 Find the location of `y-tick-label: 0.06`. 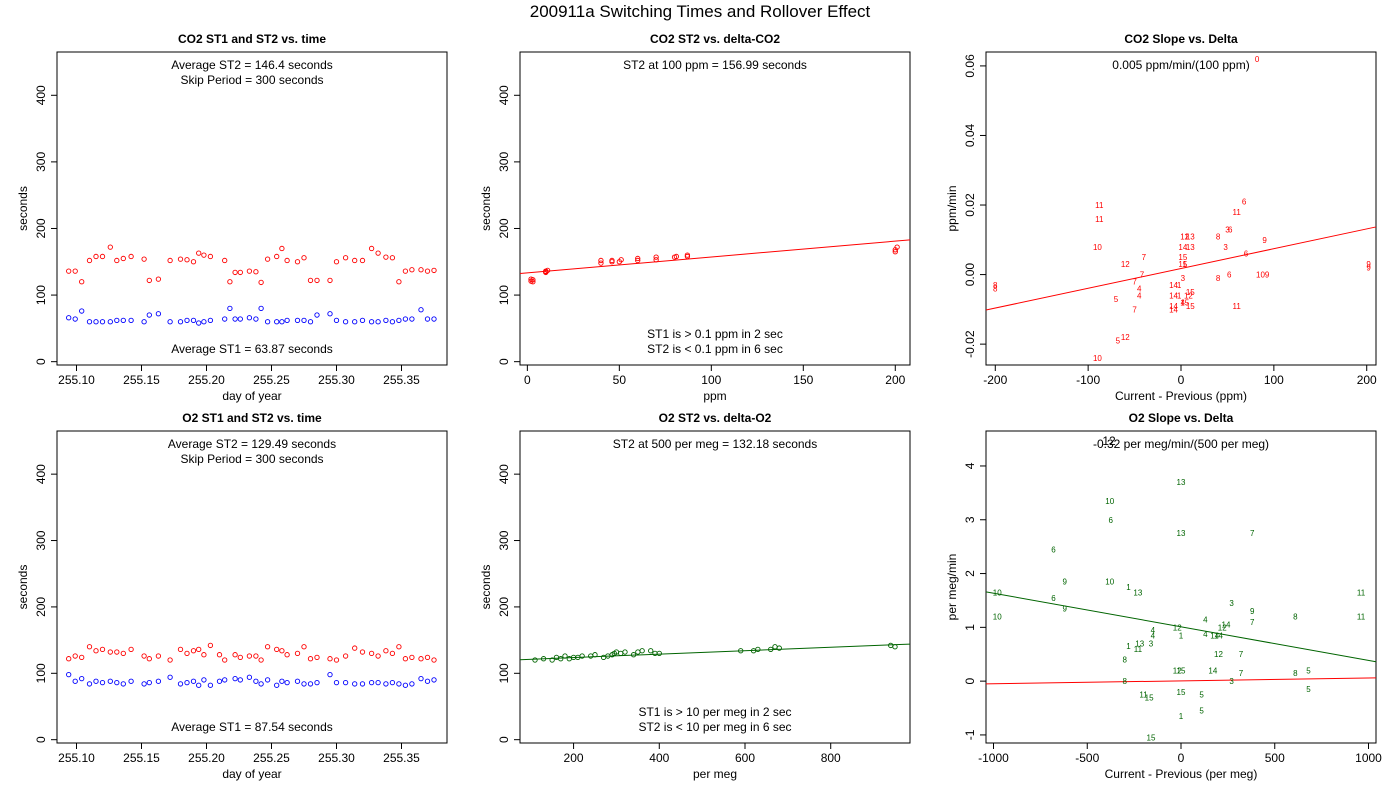

y-tick-label: 0.06 is located at coordinates (970, 66).